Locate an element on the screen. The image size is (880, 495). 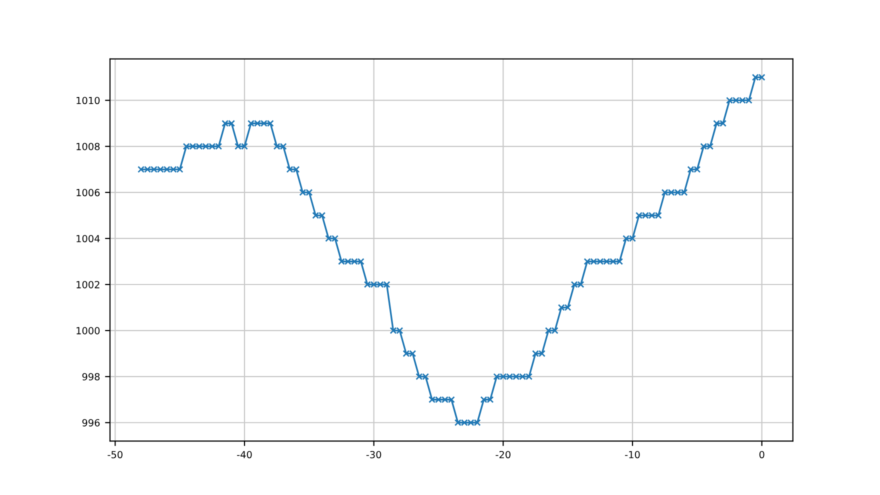
y-tick-label: 1010 is located at coordinates (88, 100).